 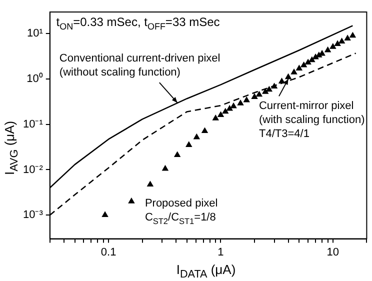 What do you see at coordinates (34, 79) in the screenshot?
I see `y-tick-label: 10⁰` at bounding box center [34, 79].